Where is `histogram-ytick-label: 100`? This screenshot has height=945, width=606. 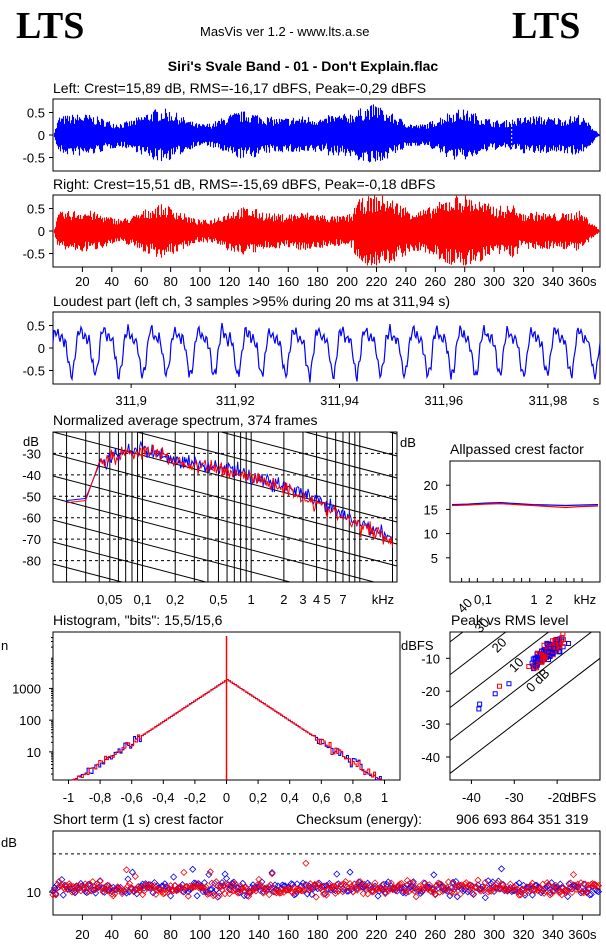 histogram-ytick-label: 100 is located at coordinates (30, 720).